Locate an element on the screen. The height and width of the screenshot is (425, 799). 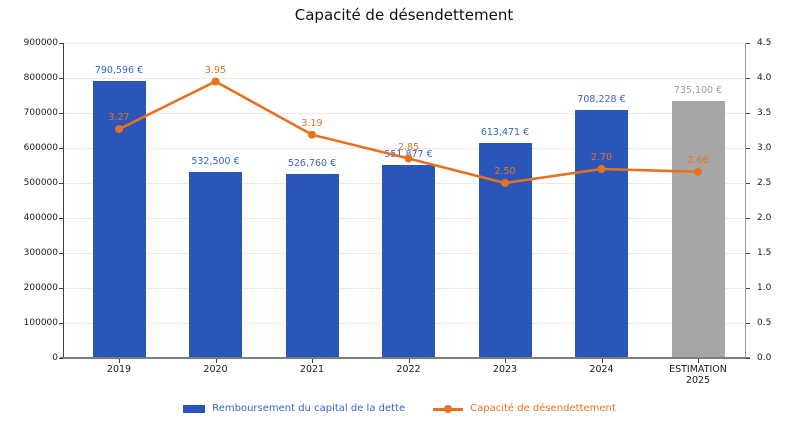
y2-axis-tick-label: 4.5 is located at coordinates (764, 43).